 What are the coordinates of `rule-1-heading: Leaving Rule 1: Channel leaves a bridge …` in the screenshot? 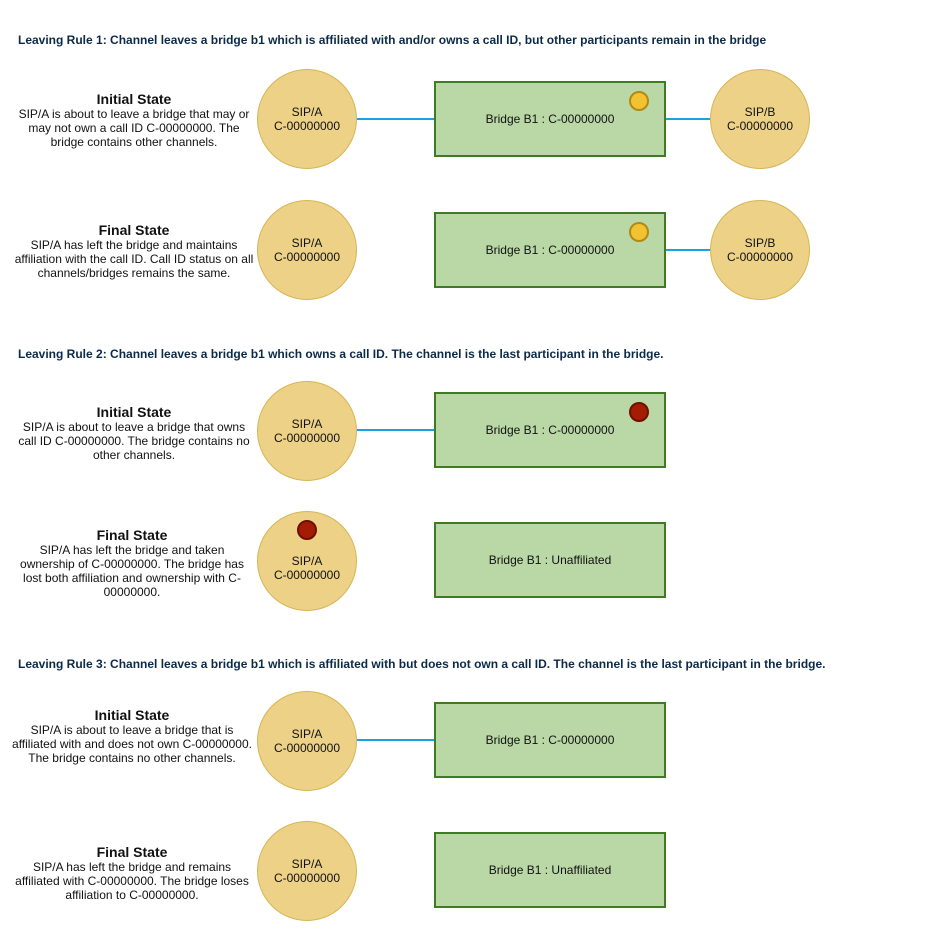 It's located at (392, 40).